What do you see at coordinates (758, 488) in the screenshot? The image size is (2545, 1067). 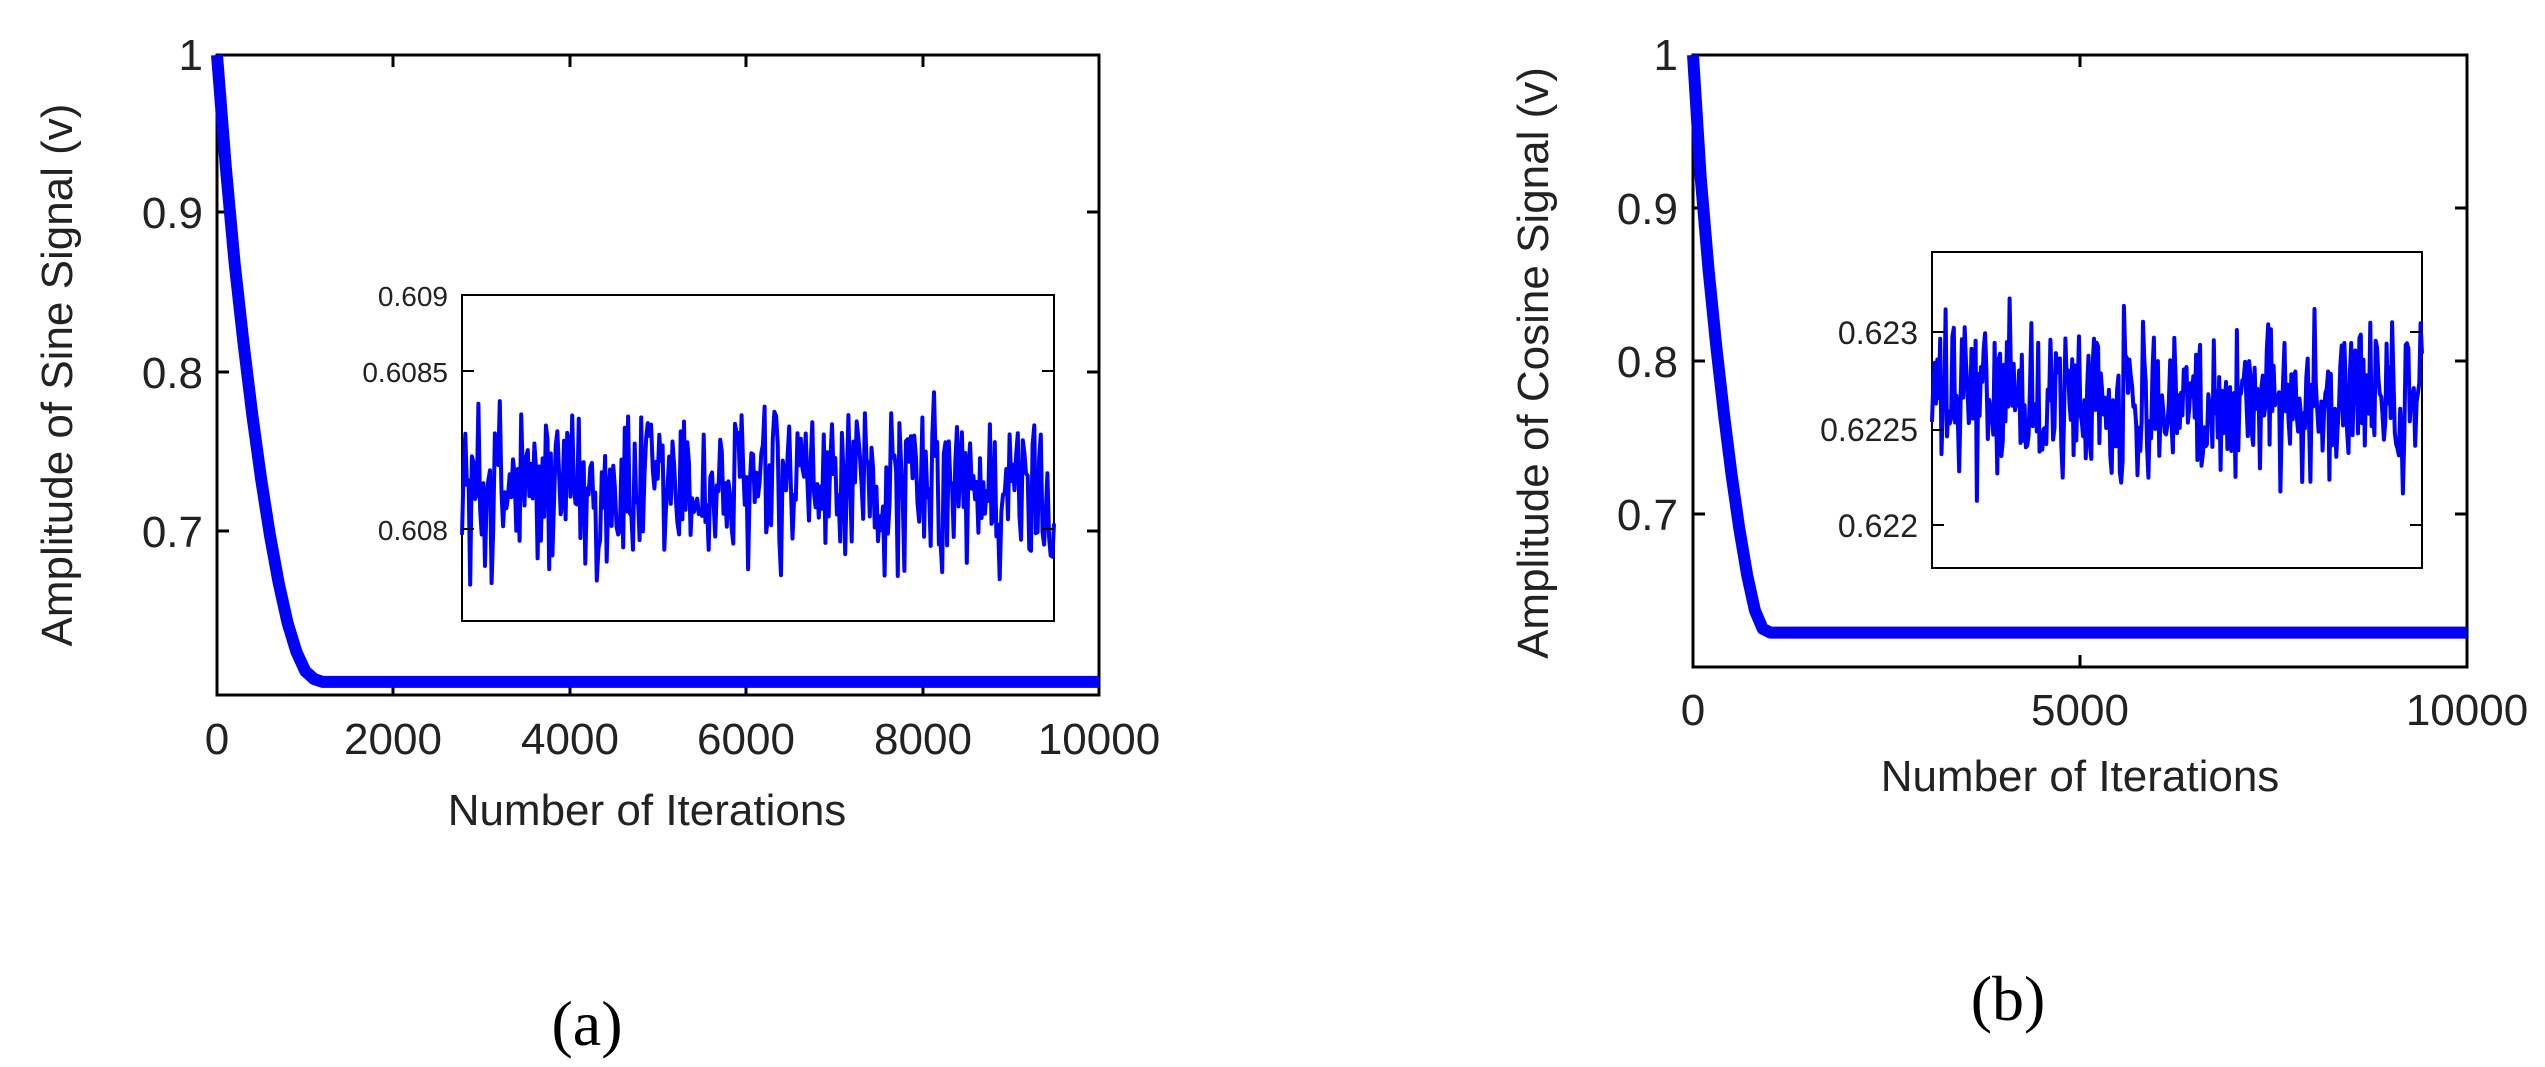 I see `inset-series-line-a` at bounding box center [758, 488].